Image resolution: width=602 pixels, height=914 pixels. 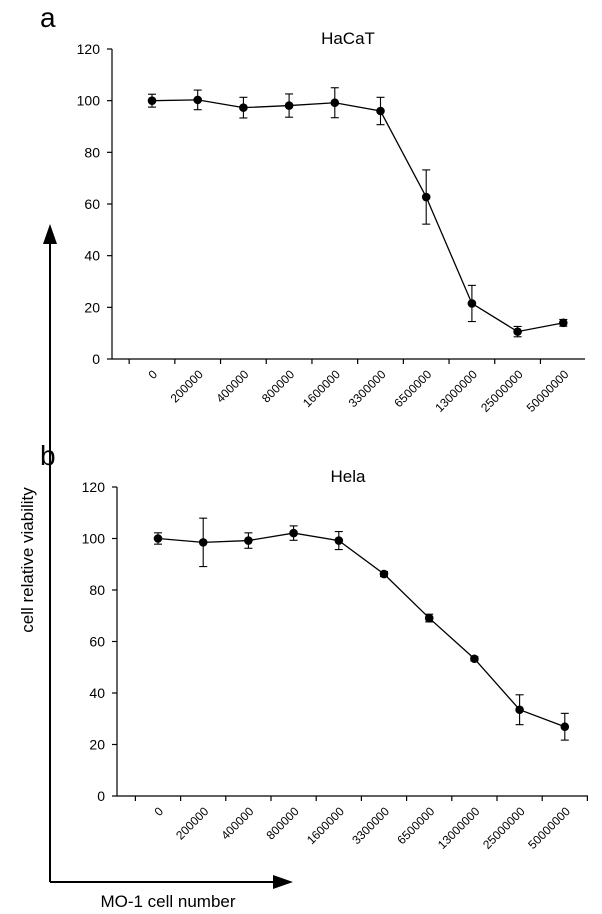 I want to click on chart-title-b: Hela, so click(x=349, y=476).